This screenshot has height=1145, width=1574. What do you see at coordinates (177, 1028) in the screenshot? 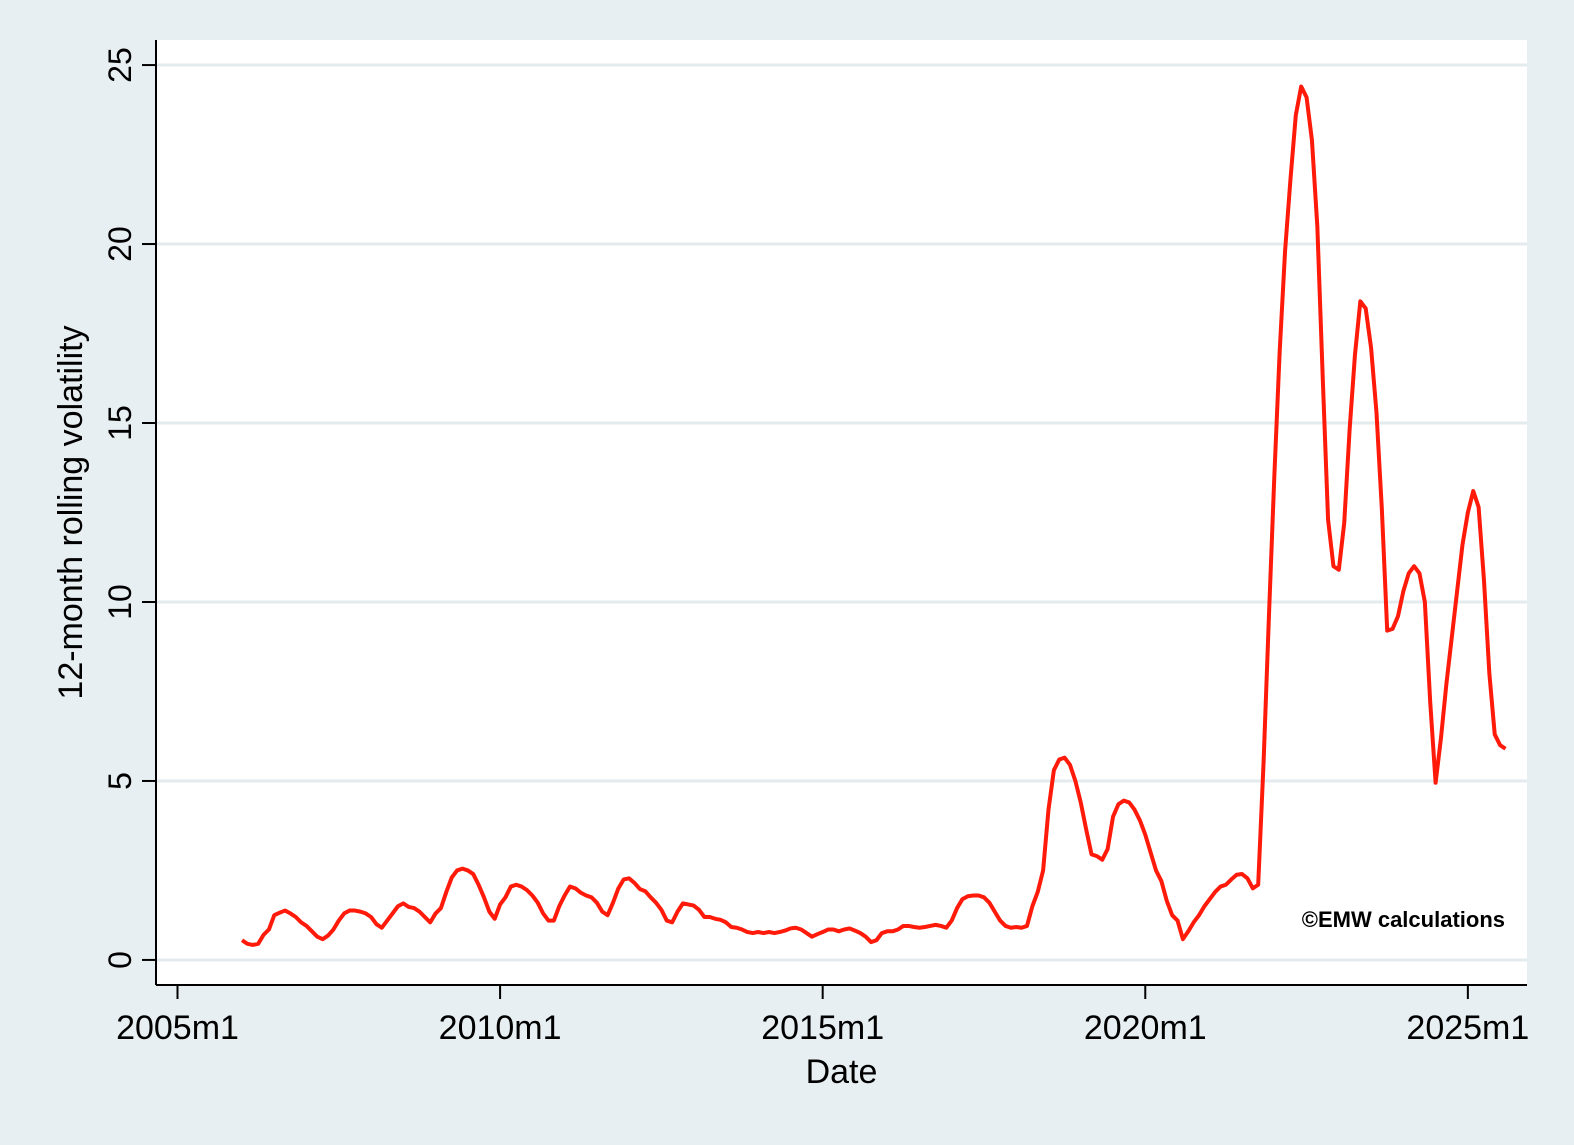
I see `x-tick-label: 2005m1` at bounding box center [177, 1028].